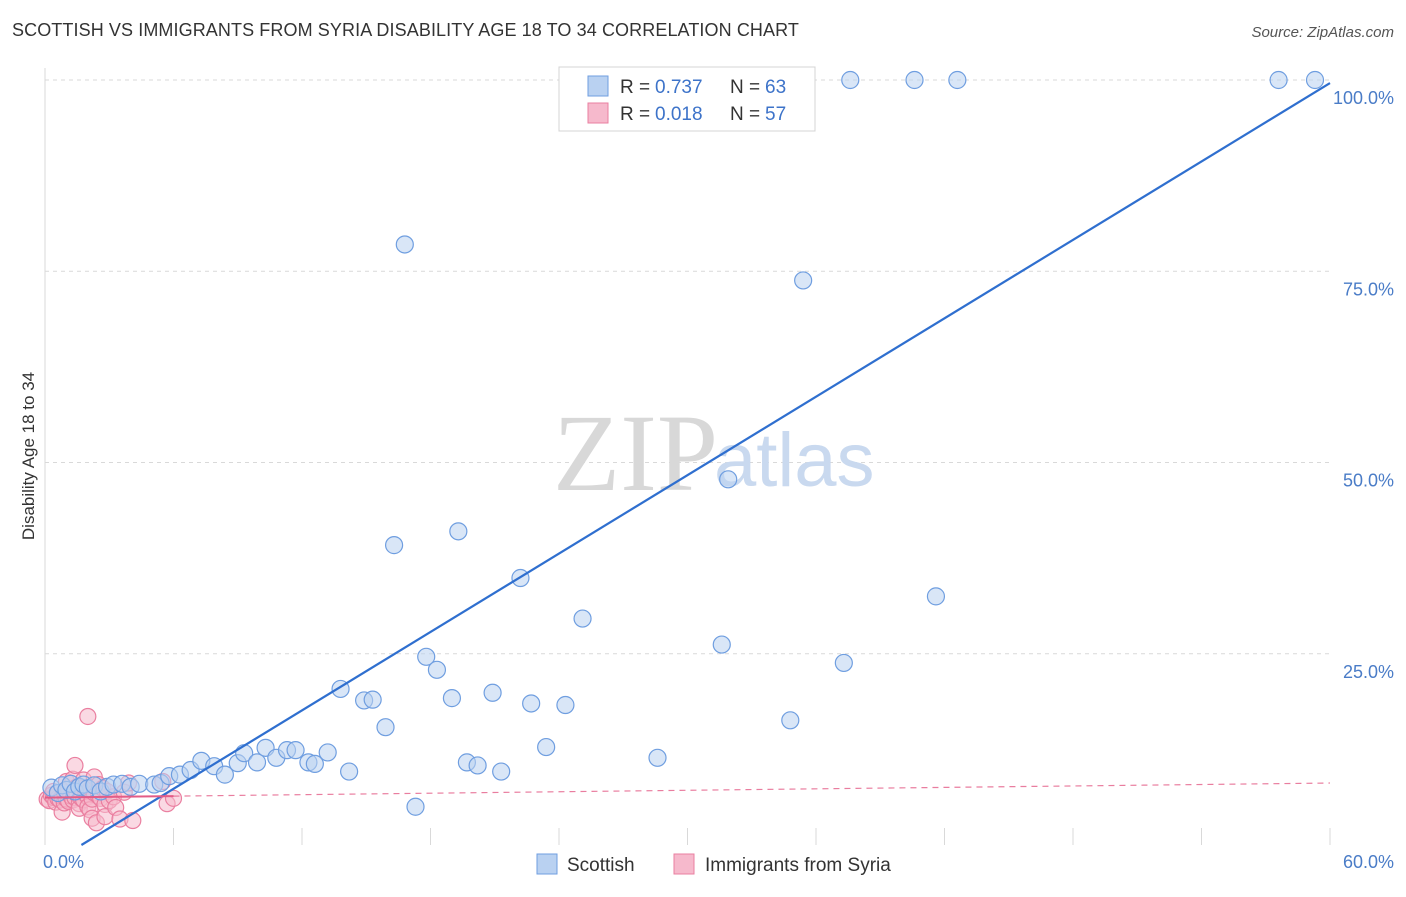  Describe the element at coordinates (635, 114) in the screenshot. I see `legend-r-label-syria: R =` at that location.